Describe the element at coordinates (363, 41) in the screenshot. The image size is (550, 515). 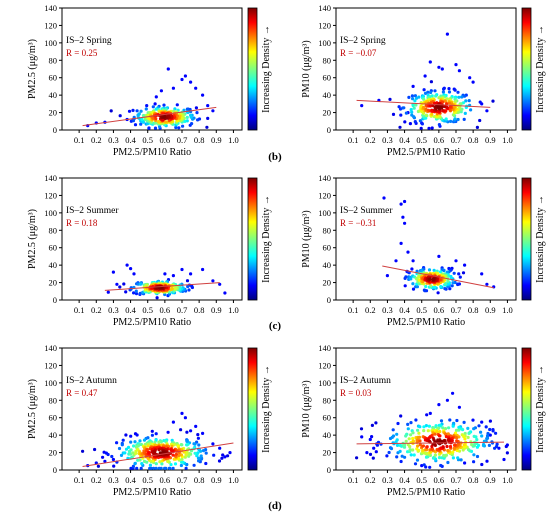
I see `season-label: IS–2 Spring` at that location.